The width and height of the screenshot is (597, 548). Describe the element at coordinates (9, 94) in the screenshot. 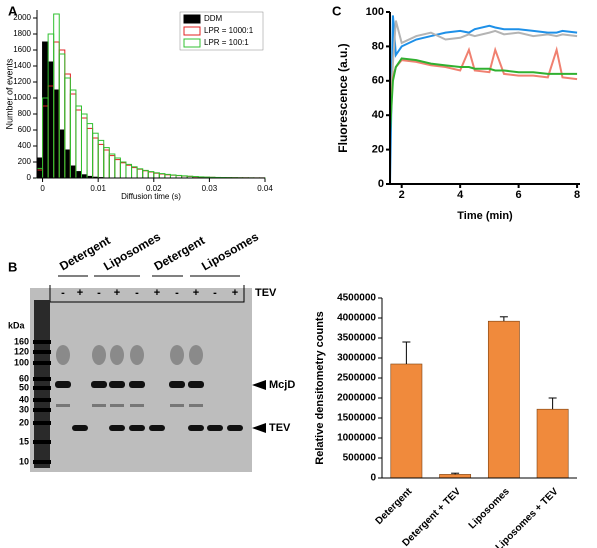

I see `y-axis-title: Number of events` at that location.